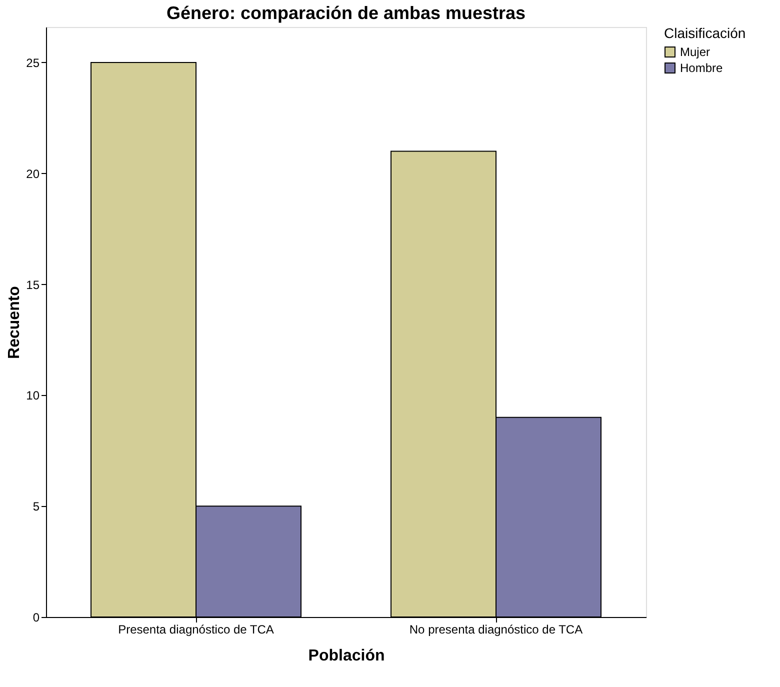 The width and height of the screenshot is (780, 687). What do you see at coordinates (346, 656) in the screenshot?
I see `x-axis-title: Población` at bounding box center [346, 656].